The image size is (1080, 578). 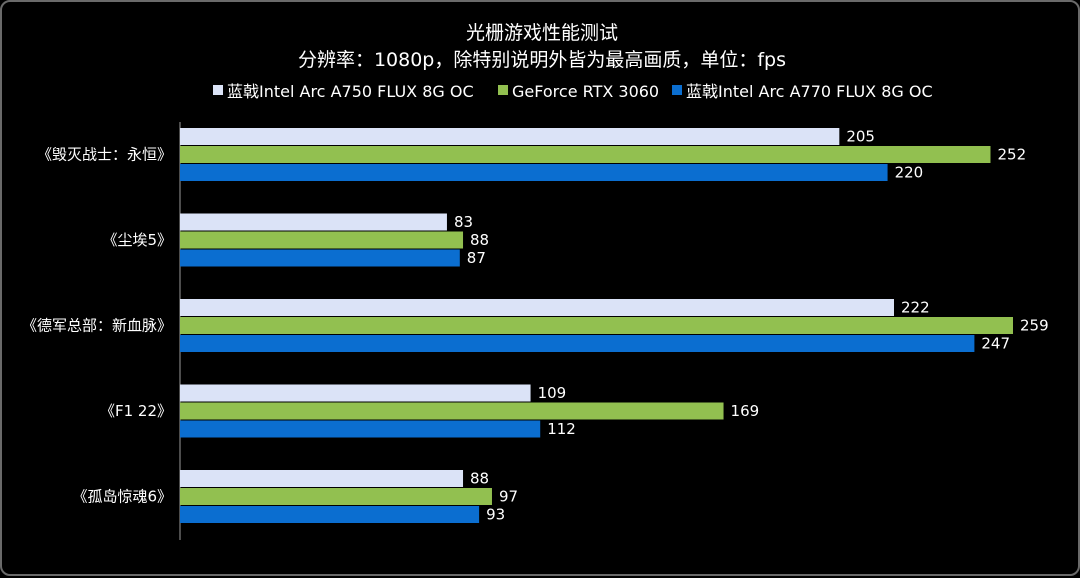 I want to click on data-label: 205, so click(x=860, y=137).